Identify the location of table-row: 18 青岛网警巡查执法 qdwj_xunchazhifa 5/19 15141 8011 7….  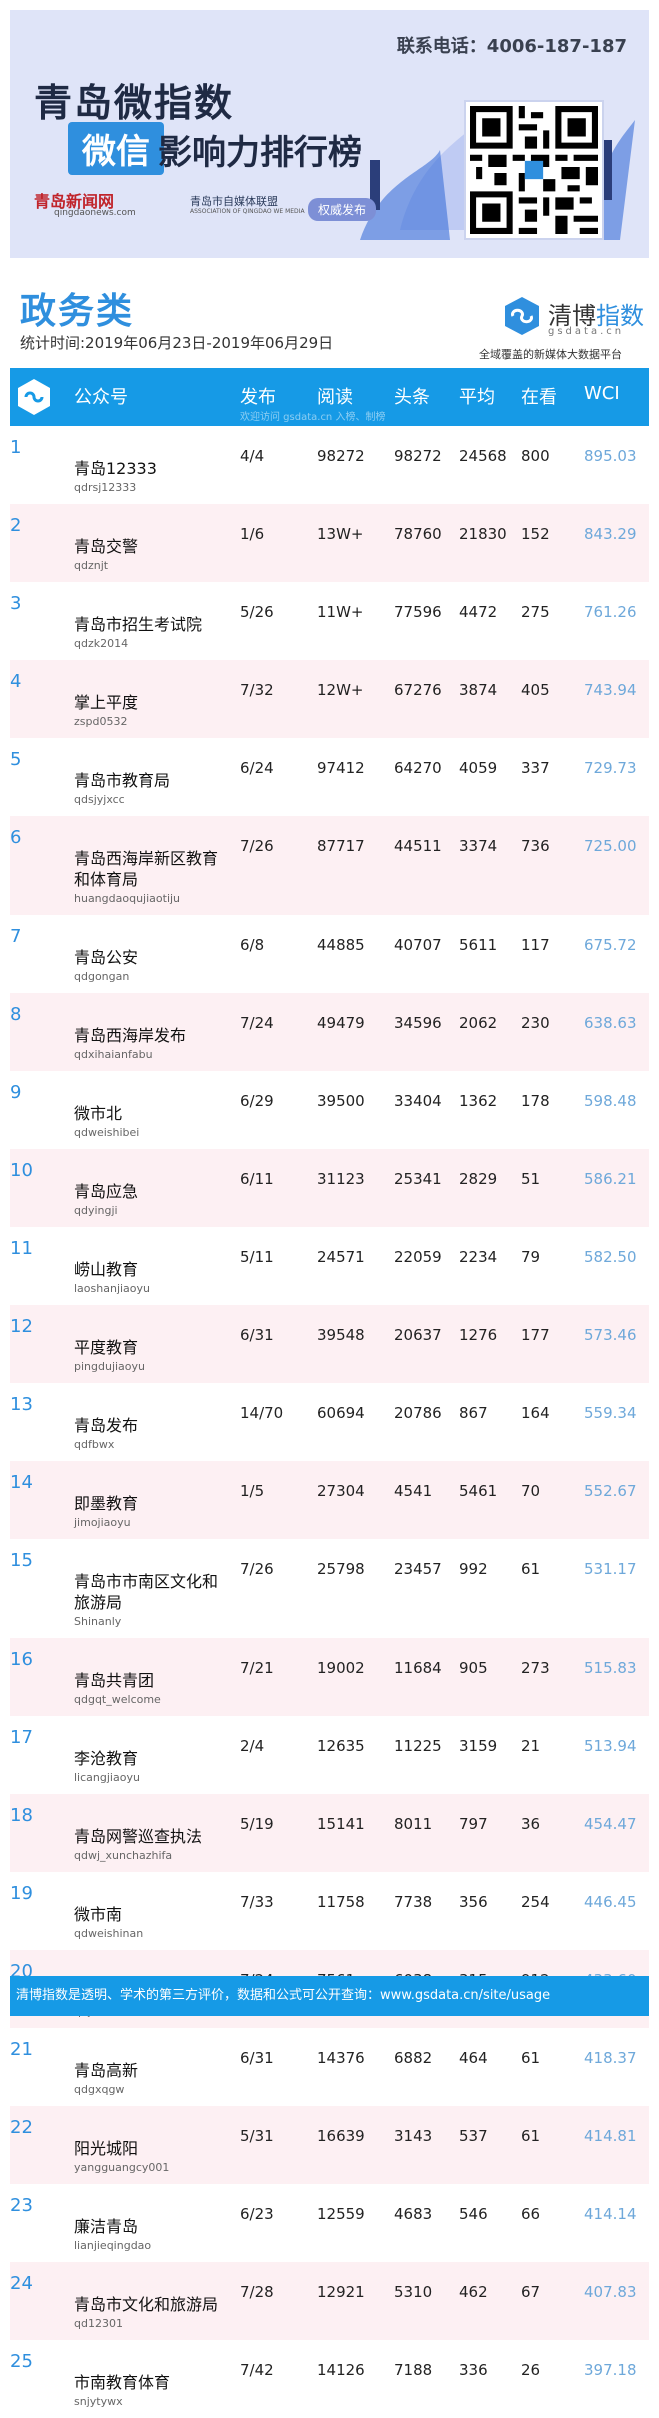
(329, 1833).